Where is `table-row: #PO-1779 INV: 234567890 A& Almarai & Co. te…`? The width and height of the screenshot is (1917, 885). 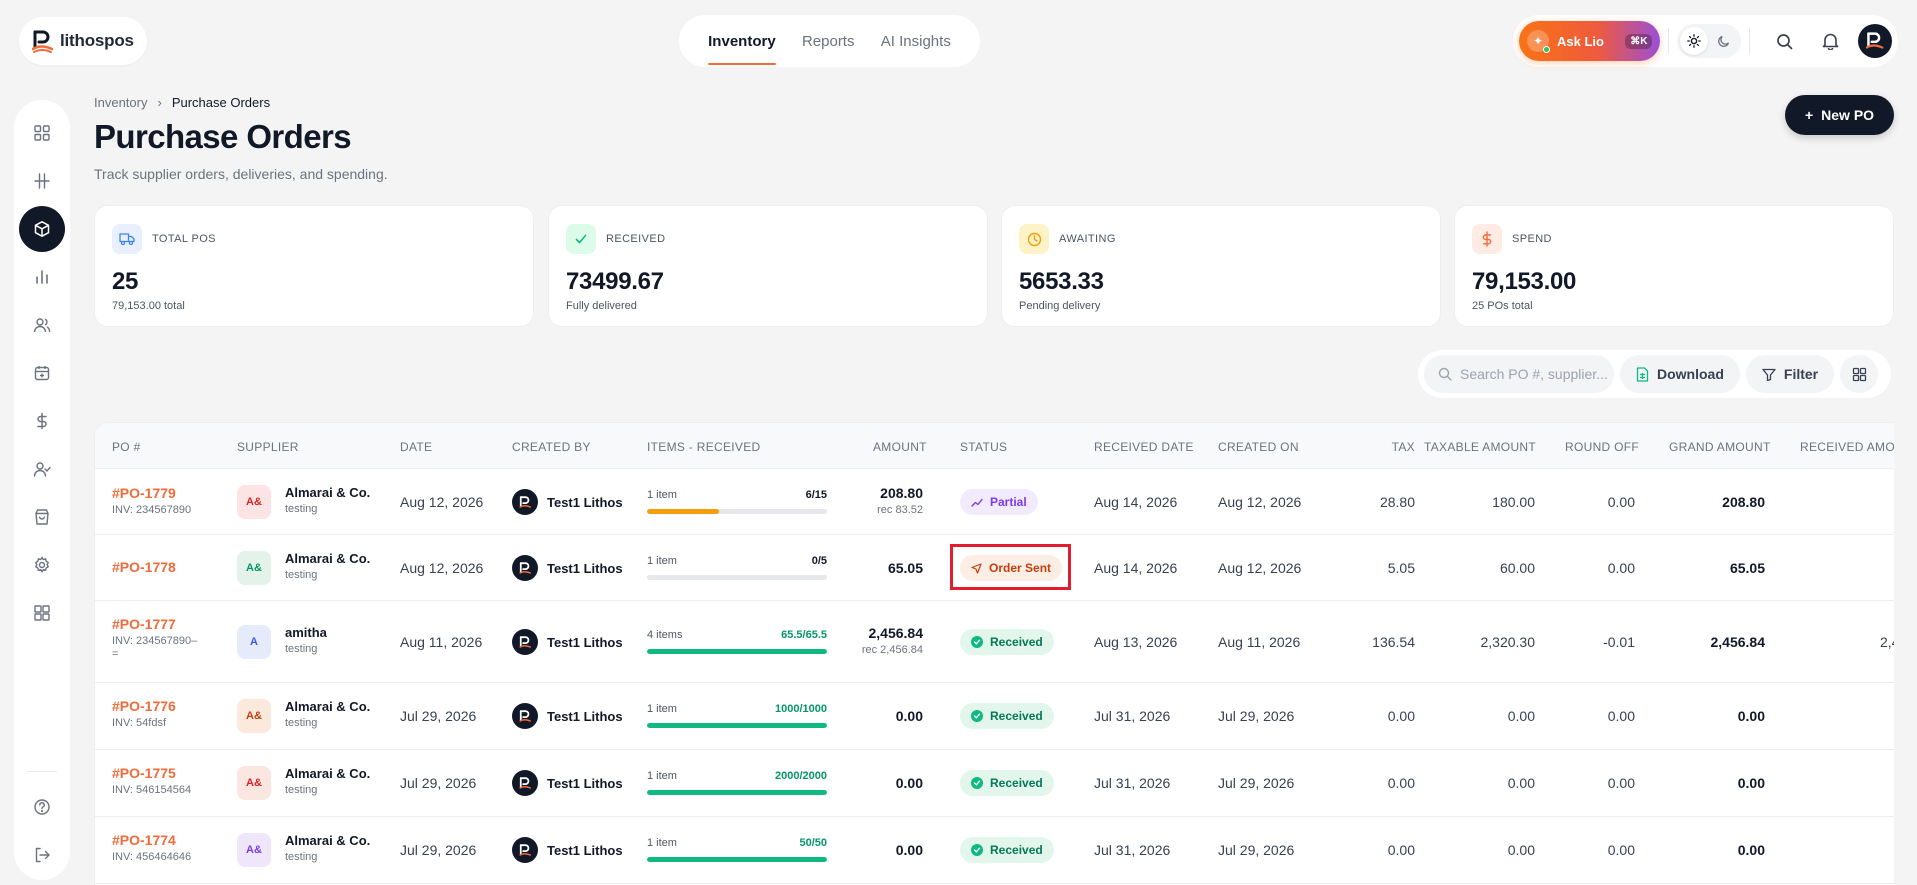 table-row: #PO-1779 INV: 234567890 A& Almarai & Co. te… is located at coordinates (994, 502).